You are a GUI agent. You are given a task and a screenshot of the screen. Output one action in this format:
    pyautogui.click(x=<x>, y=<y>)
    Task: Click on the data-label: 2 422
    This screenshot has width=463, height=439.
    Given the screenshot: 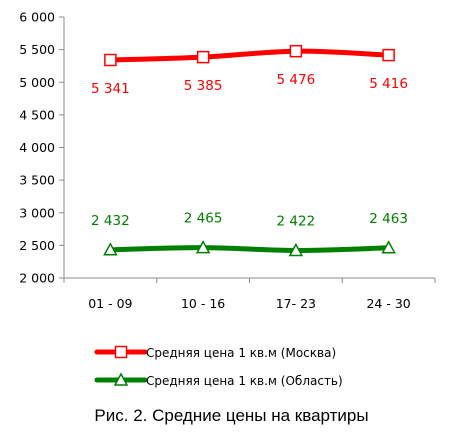 What is the action you would take?
    pyautogui.click(x=296, y=221)
    